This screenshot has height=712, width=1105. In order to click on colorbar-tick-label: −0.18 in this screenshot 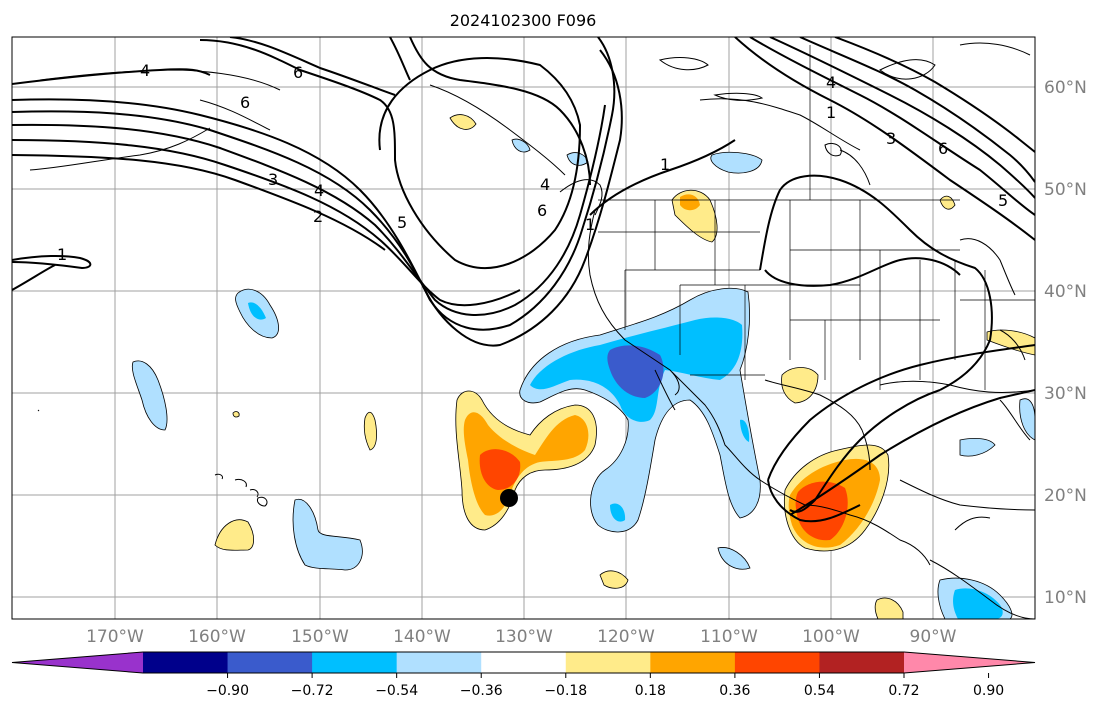, I will do `click(565, 691)`.